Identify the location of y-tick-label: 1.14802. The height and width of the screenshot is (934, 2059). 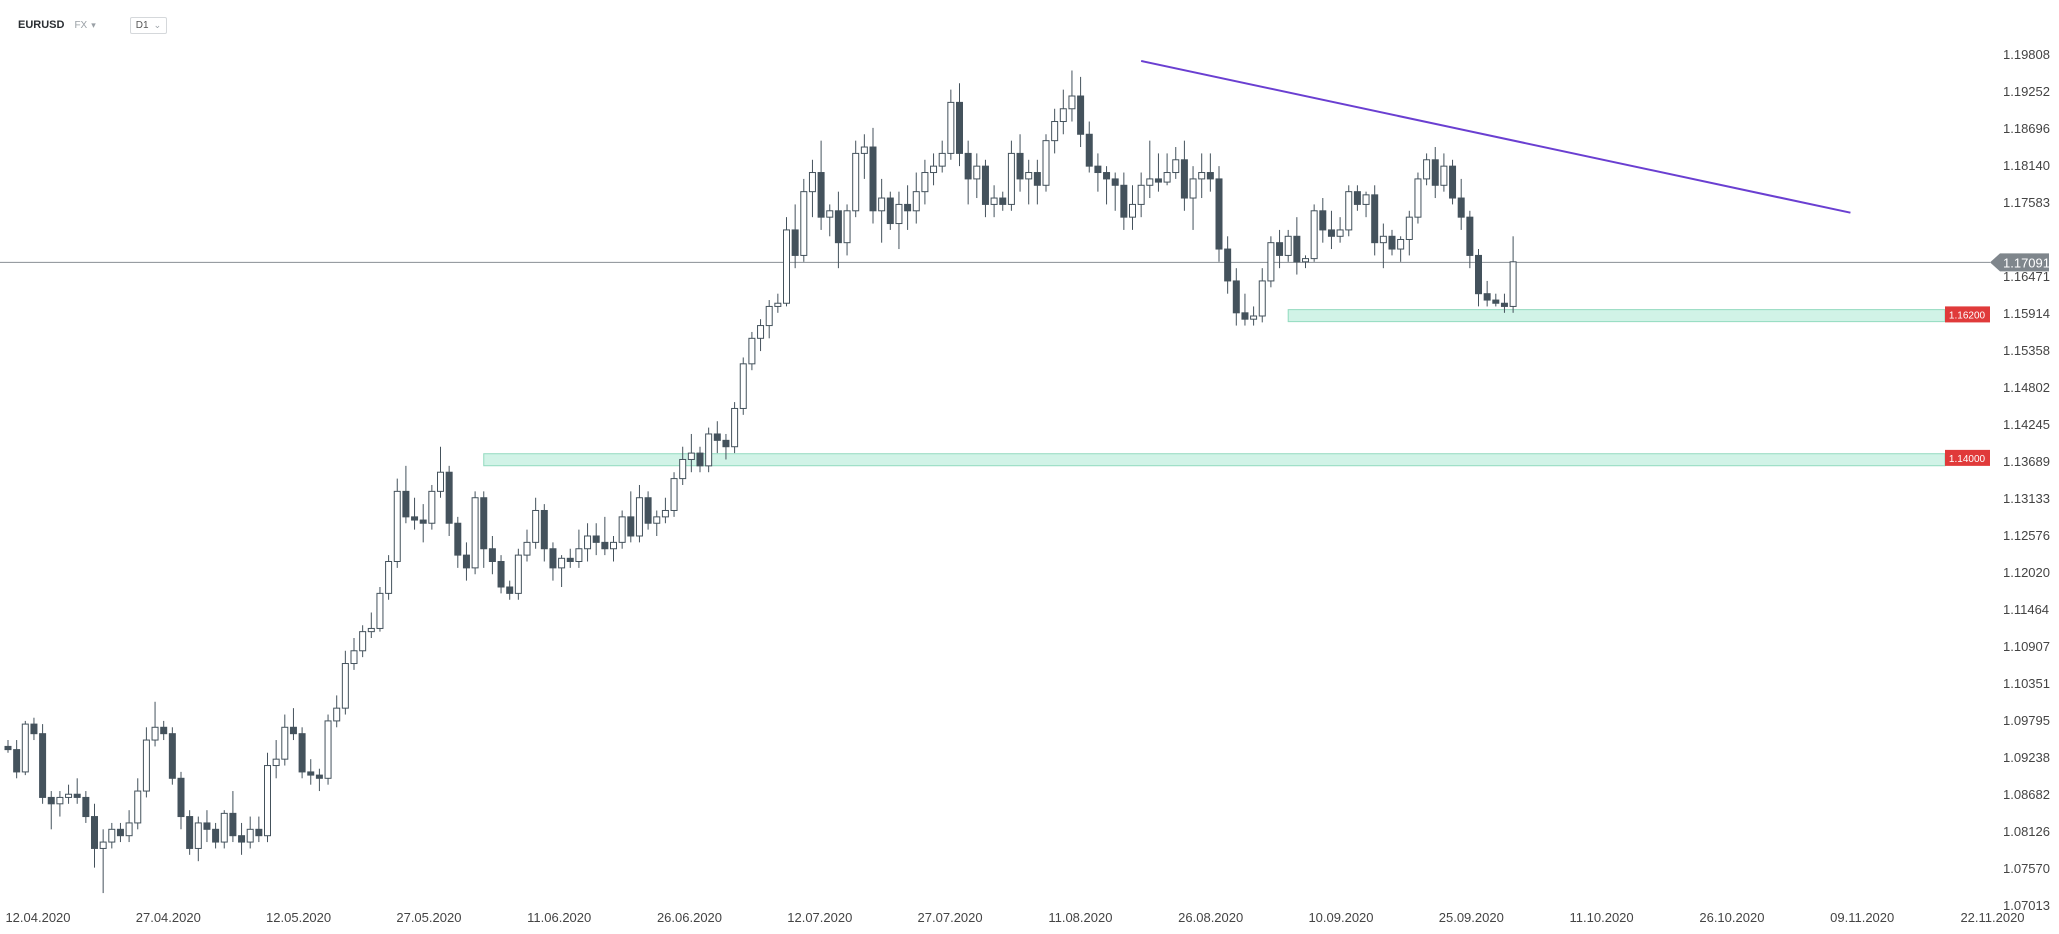
(2026, 387).